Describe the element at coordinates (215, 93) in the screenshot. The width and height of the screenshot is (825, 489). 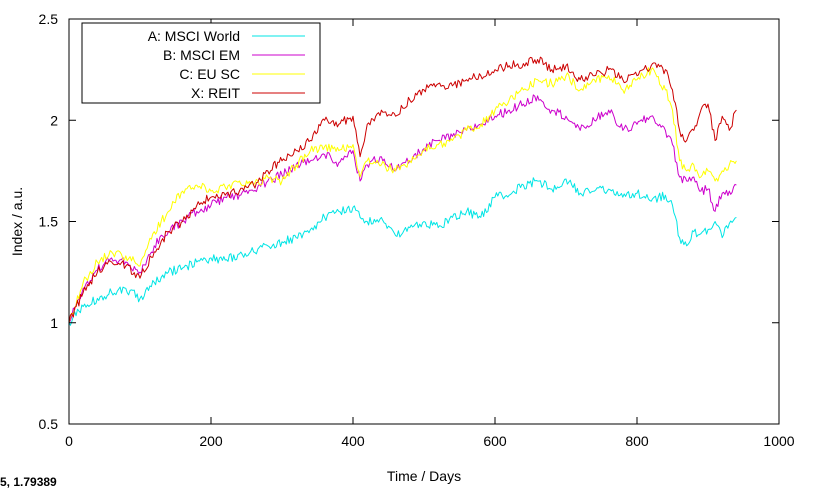
I see `legend-label-x: X: REIT` at that location.